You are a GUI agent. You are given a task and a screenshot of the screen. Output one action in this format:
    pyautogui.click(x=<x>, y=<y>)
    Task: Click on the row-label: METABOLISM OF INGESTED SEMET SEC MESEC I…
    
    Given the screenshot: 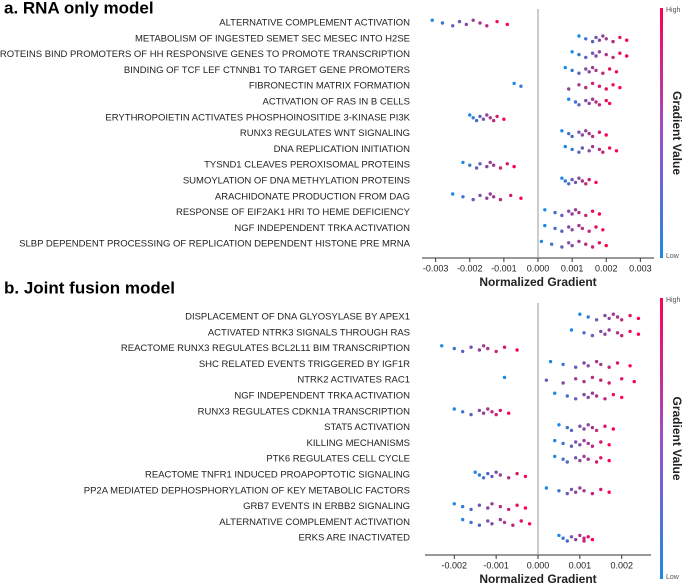 What is the action you would take?
    pyautogui.click(x=272, y=38)
    